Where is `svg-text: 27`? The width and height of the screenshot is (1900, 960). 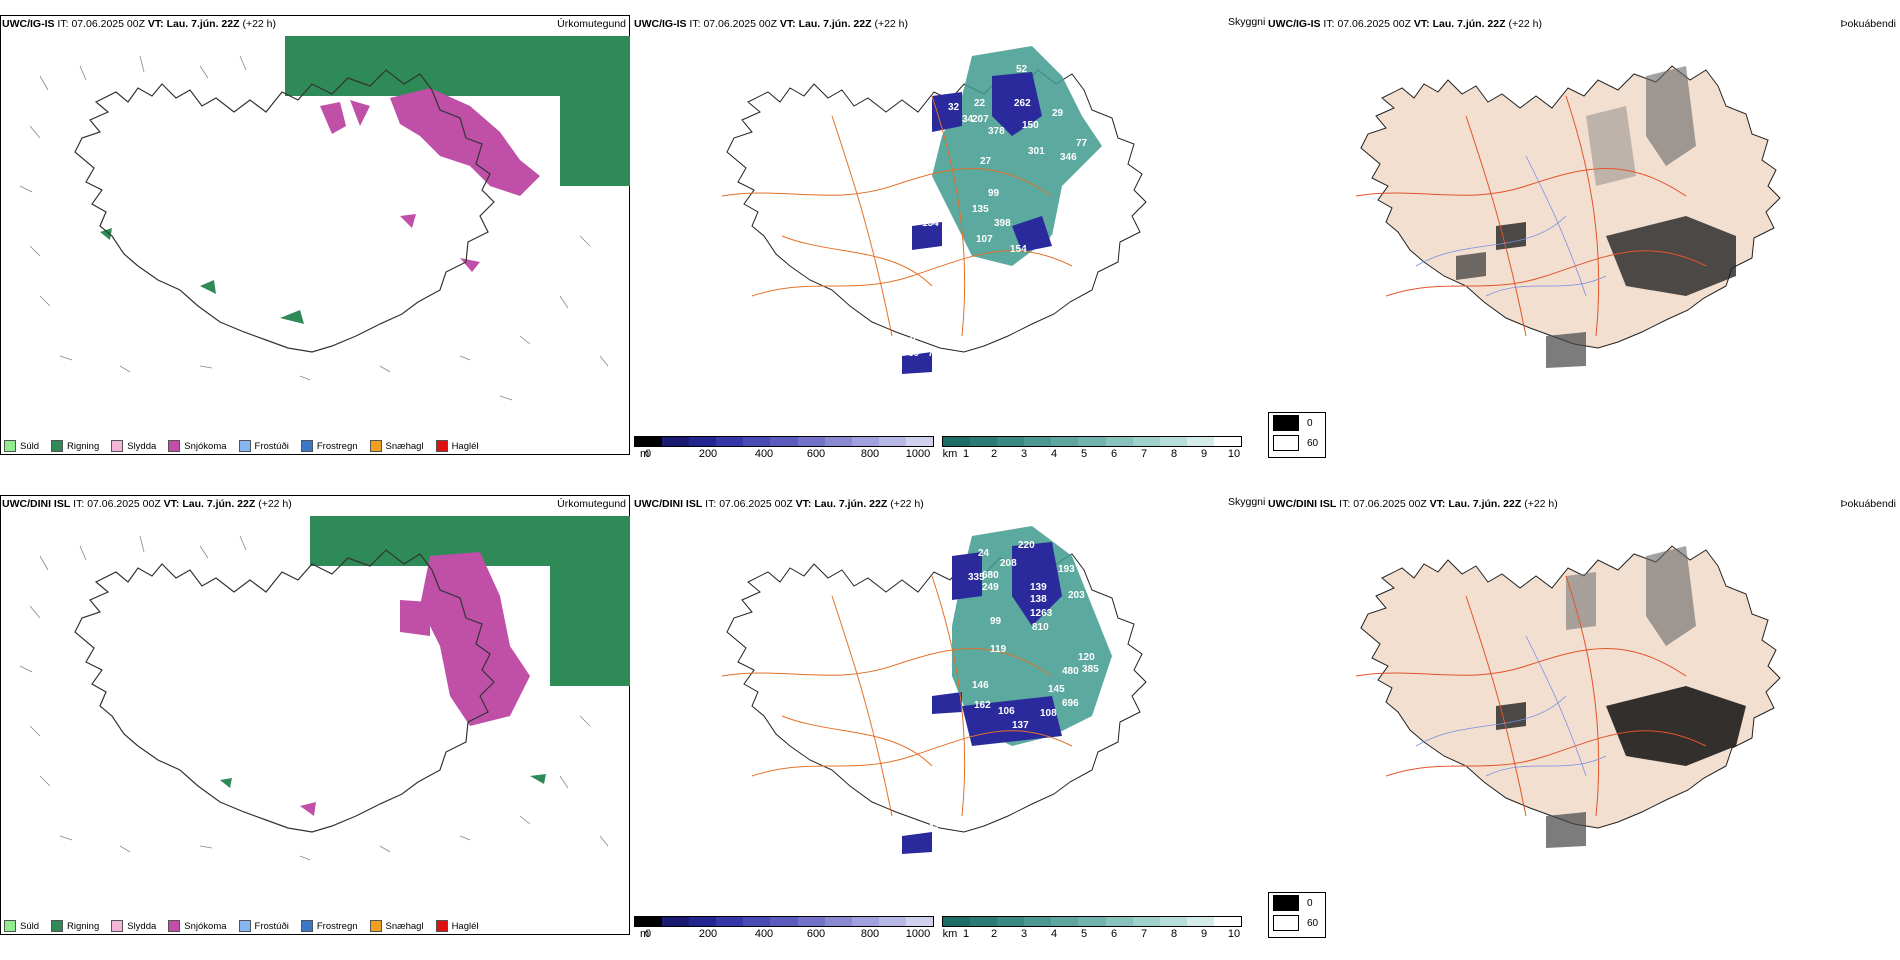 svg-text: 27 is located at coordinates (986, 161).